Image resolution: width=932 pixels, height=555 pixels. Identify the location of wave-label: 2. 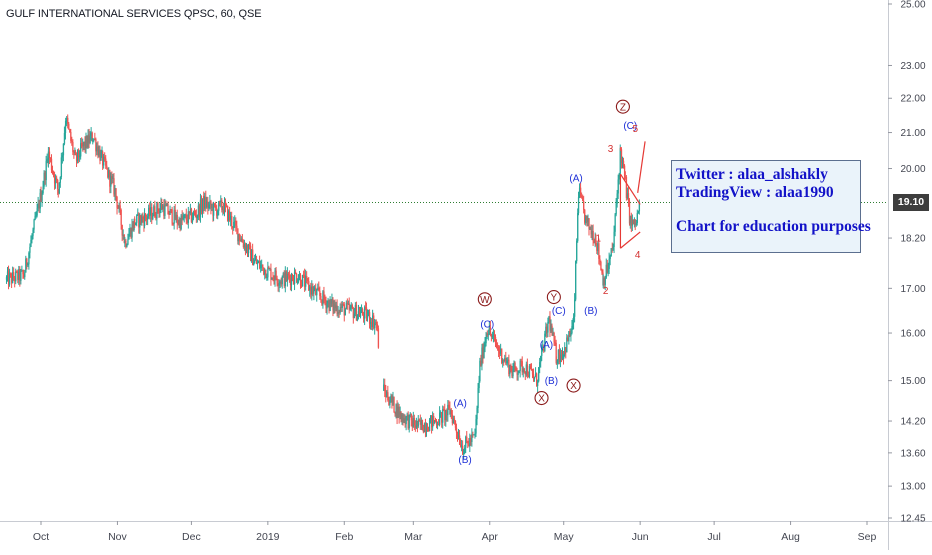
(606, 291).